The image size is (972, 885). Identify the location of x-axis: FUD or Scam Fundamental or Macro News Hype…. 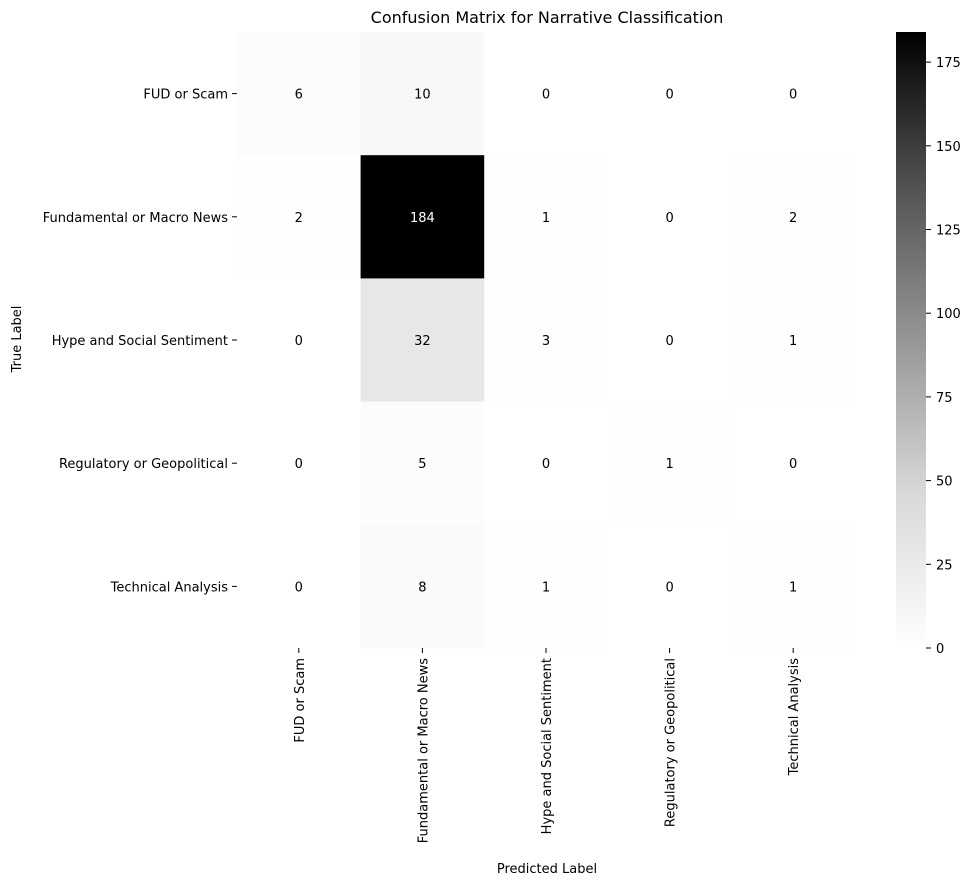
(547, 745).